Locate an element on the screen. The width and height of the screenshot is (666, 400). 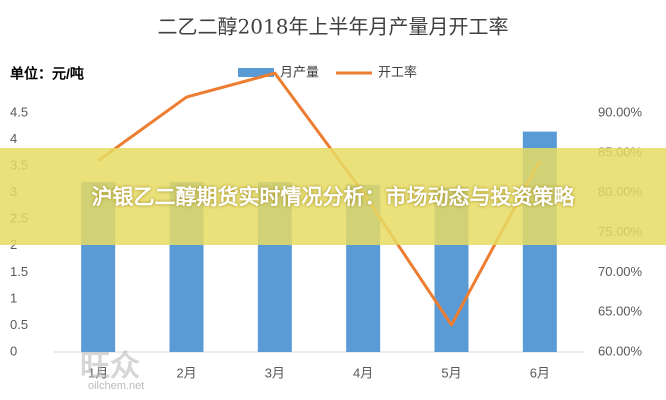
y-tick-label: 1 is located at coordinates (13, 297).